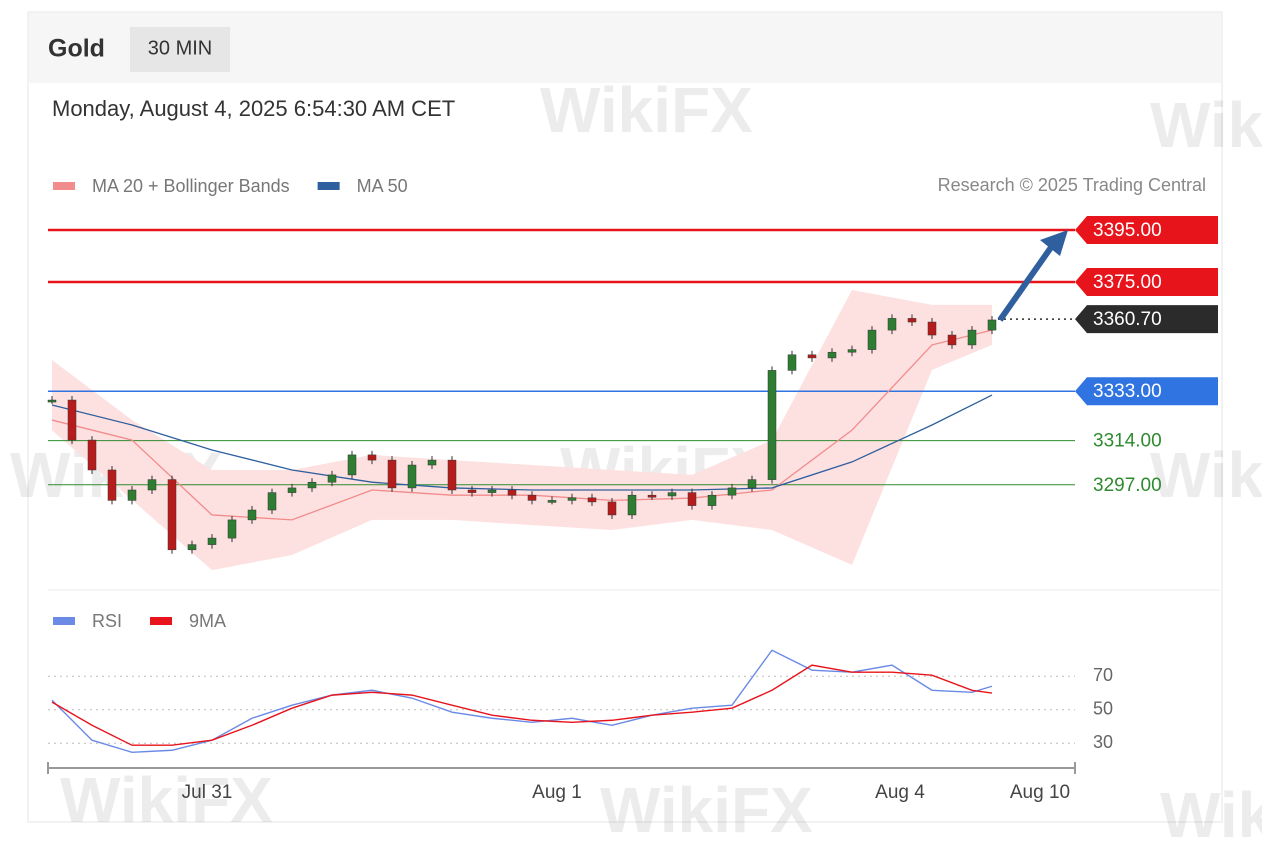 Image resolution: width=1262 pixels, height=844 pixels. What do you see at coordinates (1127, 391) in the screenshot?
I see `level-label: 3333.00` at bounding box center [1127, 391].